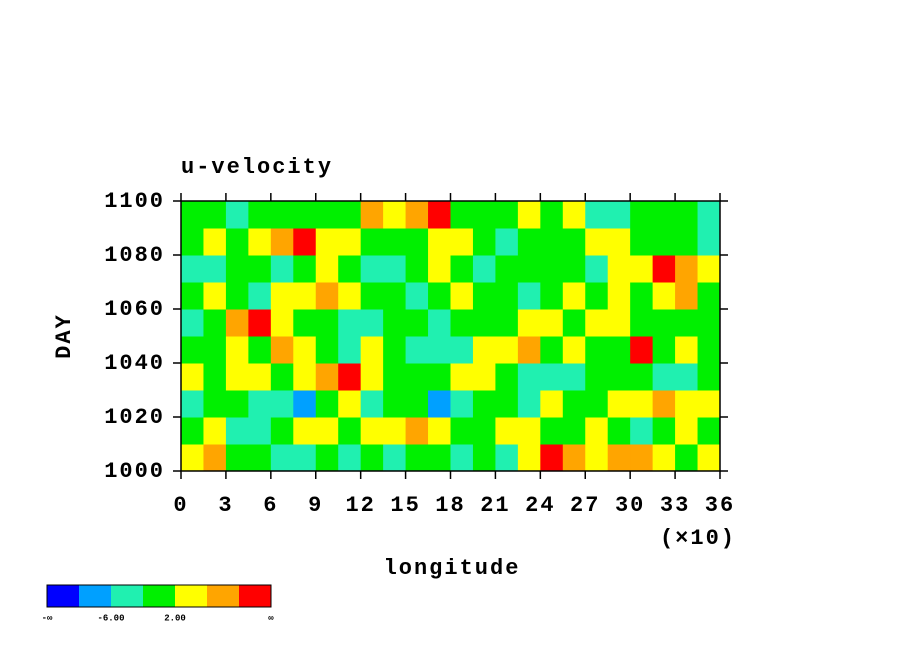  Describe the element at coordinates (450, 505) in the screenshot. I see `x-tick-label: 18` at that location.